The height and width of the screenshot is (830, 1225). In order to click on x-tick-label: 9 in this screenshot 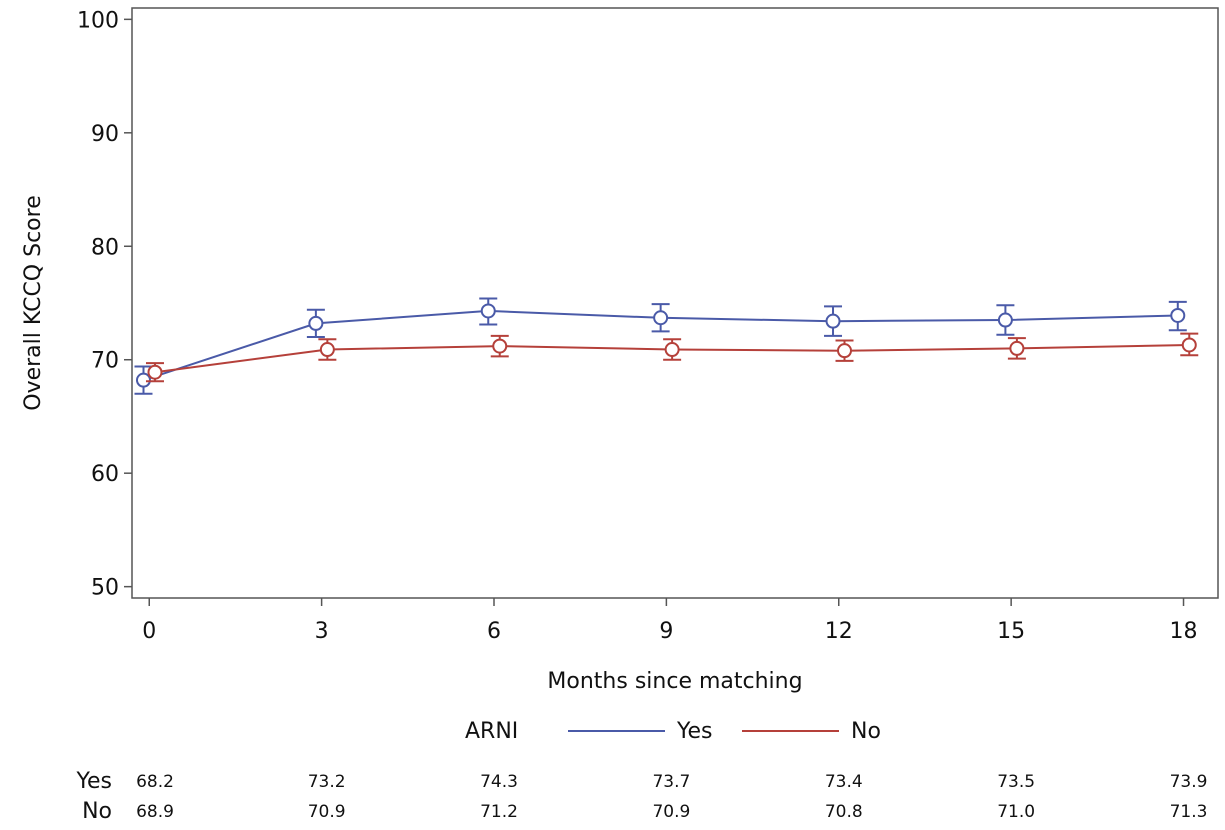, I will do `click(666, 631)`.